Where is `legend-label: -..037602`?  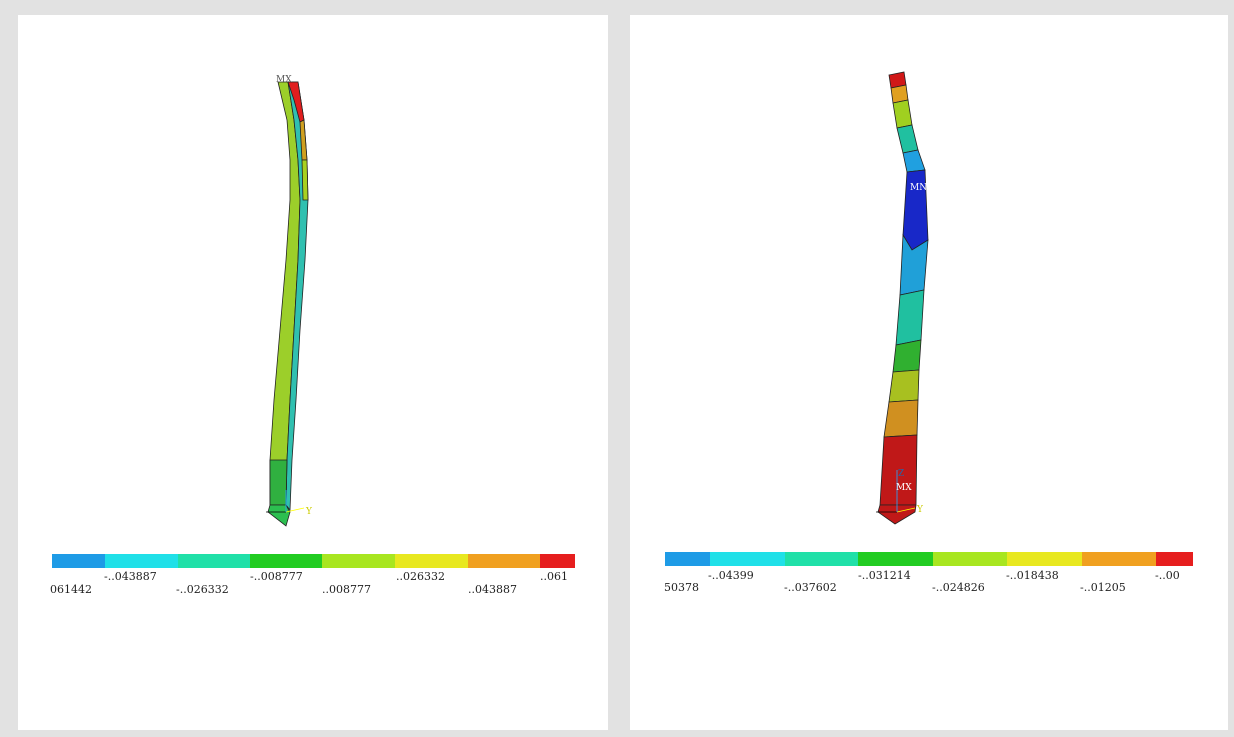 legend-label: -..037602 is located at coordinates (810, 587).